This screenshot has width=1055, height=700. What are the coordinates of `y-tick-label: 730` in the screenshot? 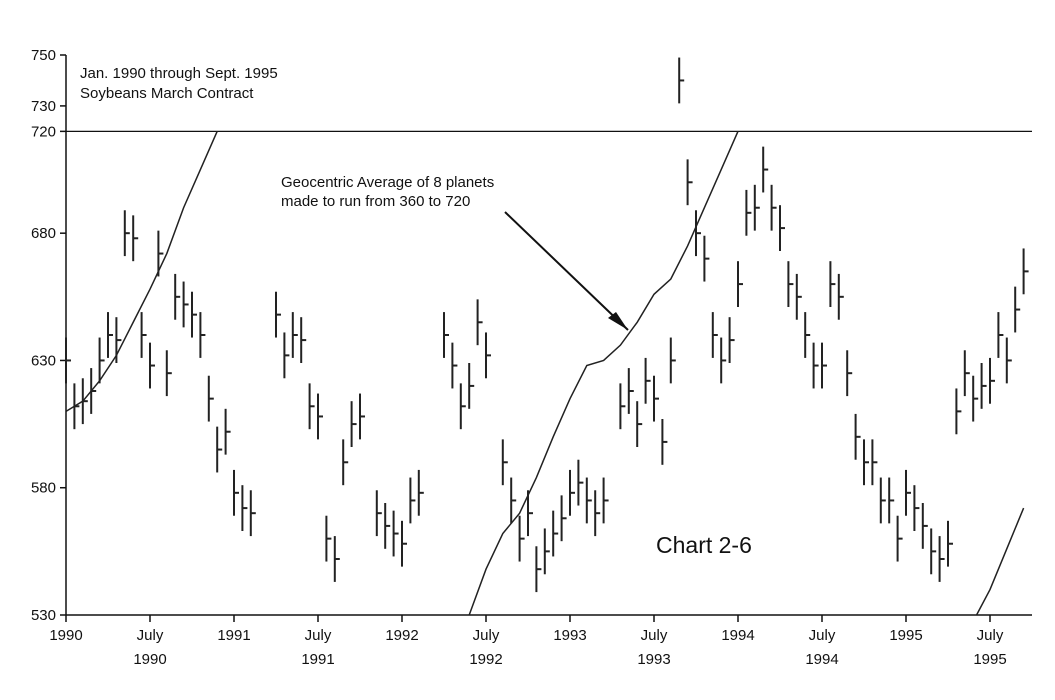 It's located at (43, 106).